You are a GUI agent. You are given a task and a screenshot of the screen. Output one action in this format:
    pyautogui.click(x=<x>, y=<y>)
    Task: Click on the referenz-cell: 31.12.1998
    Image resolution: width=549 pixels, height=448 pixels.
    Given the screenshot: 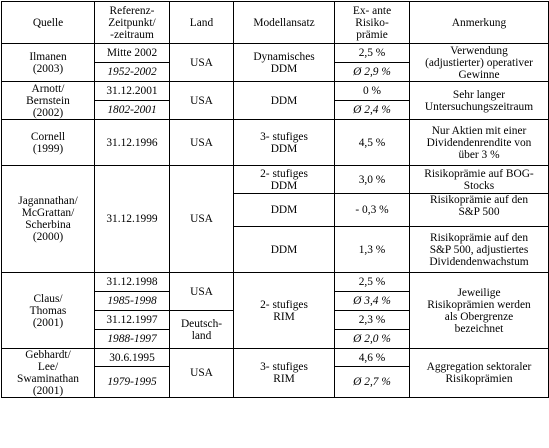 What is the action you would take?
    pyautogui.click(x=132, y=282)
    